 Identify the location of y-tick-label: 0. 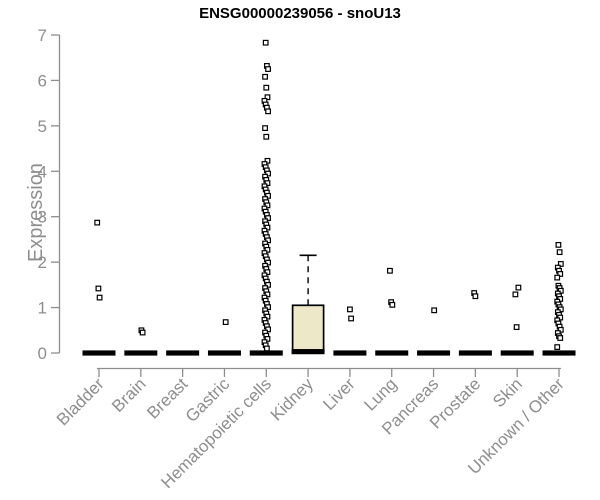
(42, 353).